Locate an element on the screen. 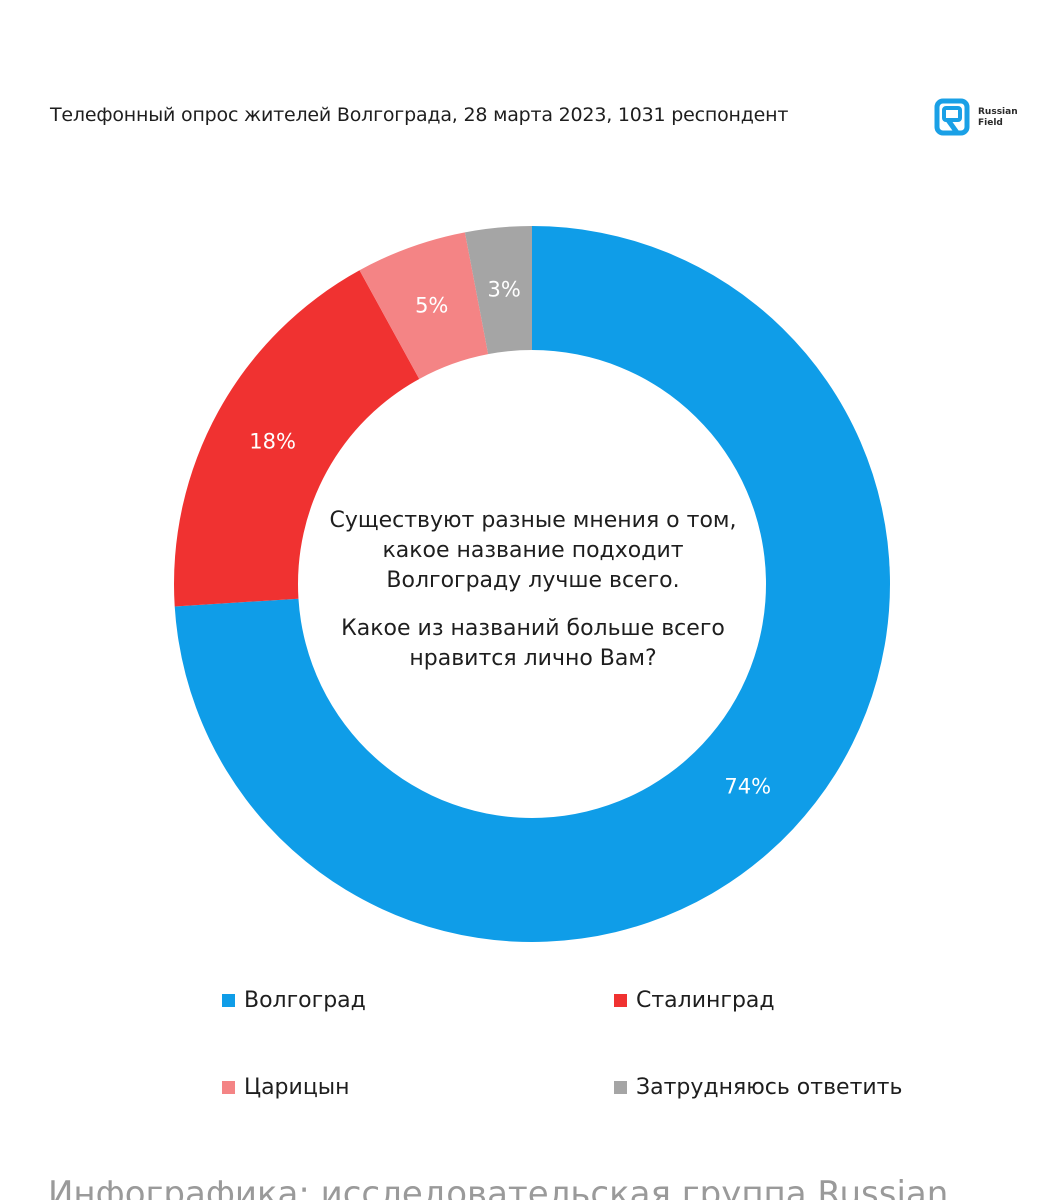  donut-label-undecided: 3% is located at coordinates (503, 289).